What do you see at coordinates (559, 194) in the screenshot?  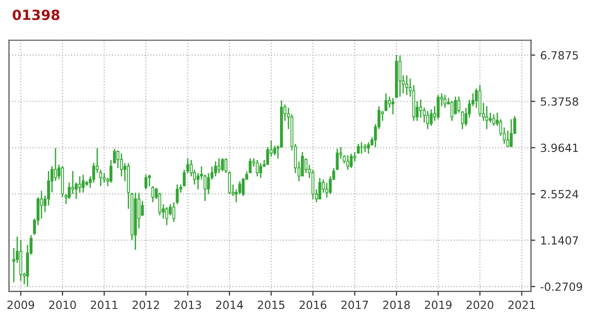 I see `y-tick-label: 2.5524` at bounding box center [559, 194].